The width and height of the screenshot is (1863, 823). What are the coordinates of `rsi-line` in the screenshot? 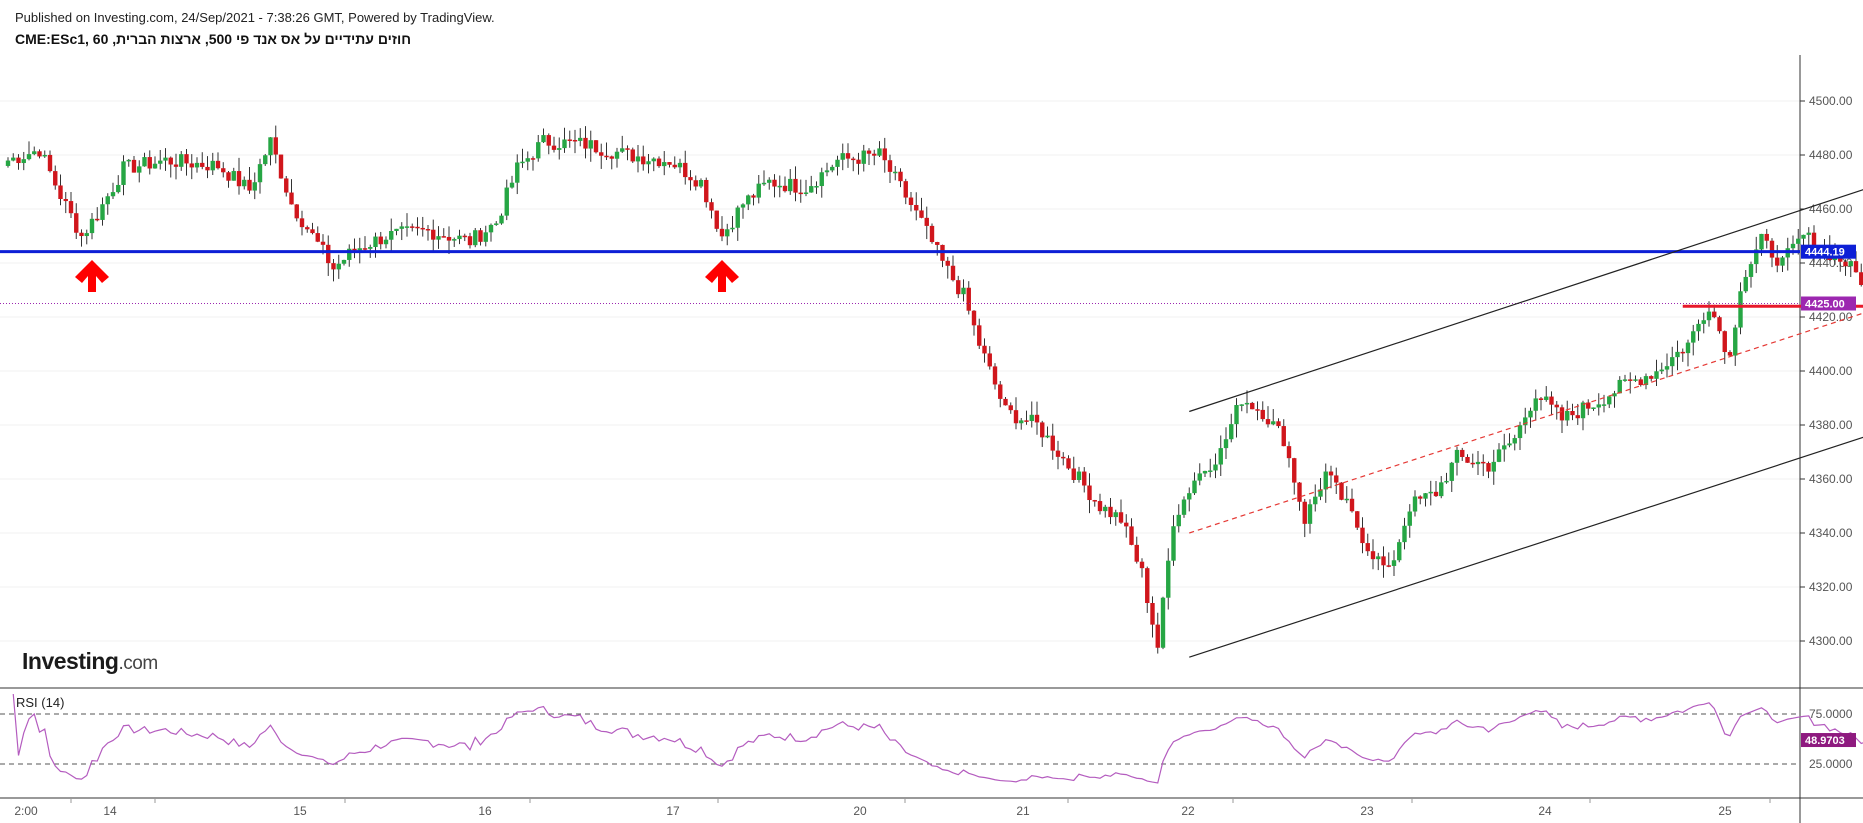 It's located at (937, 738).